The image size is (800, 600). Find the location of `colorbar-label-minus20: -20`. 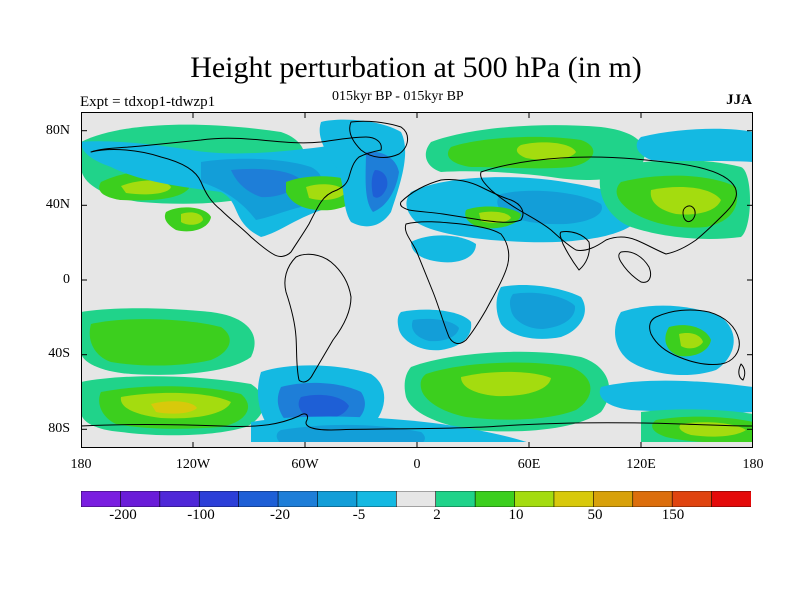

colorbar-label-minus20: -20 is located at coordinates (280, 515).